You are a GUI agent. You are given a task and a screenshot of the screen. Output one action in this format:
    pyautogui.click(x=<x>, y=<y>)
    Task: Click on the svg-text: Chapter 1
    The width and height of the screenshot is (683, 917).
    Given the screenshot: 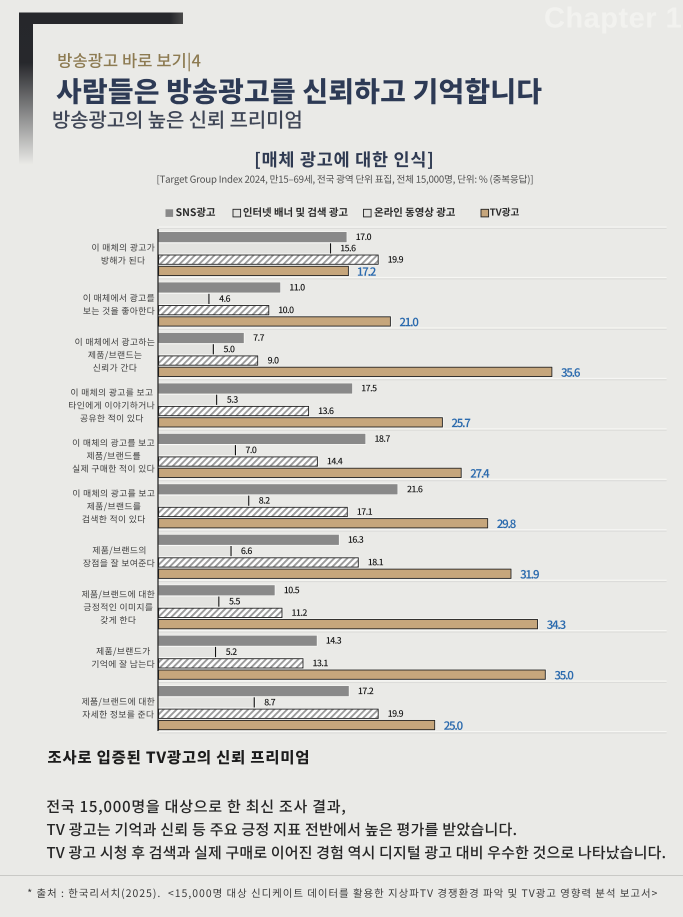 What is the action you would take?
    pyautogui.click(x=613, y=19)
    